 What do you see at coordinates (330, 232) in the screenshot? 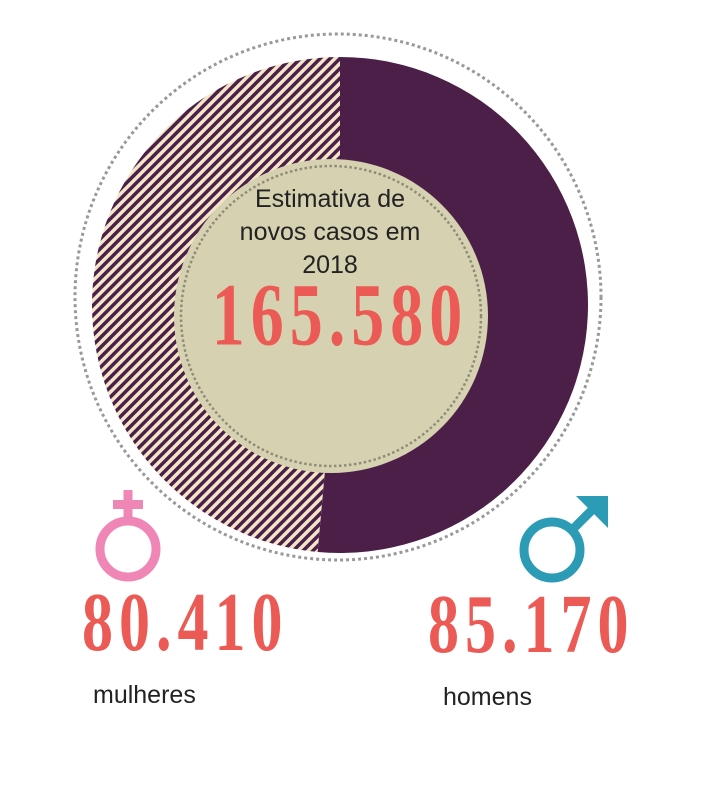
I see `chart-title: Estimativa de novos casos em 2018` at bounding box center [330, 232].